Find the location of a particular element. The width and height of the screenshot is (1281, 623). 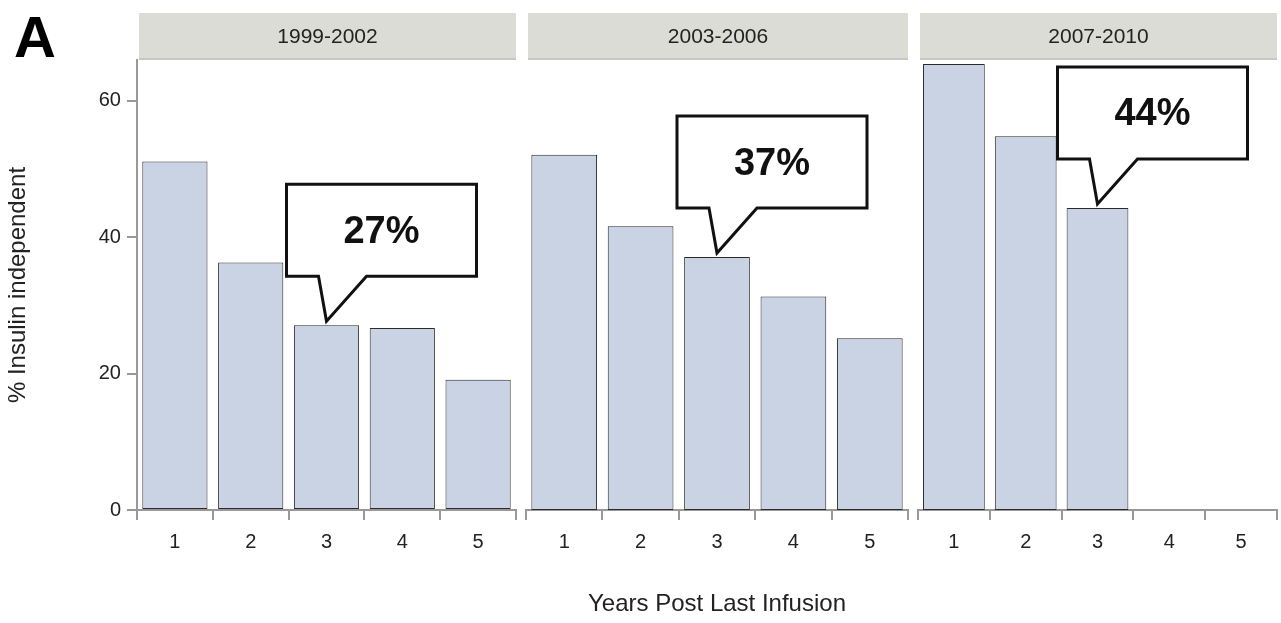

y-tick-label: 0 is located at coordinates (115, 508).